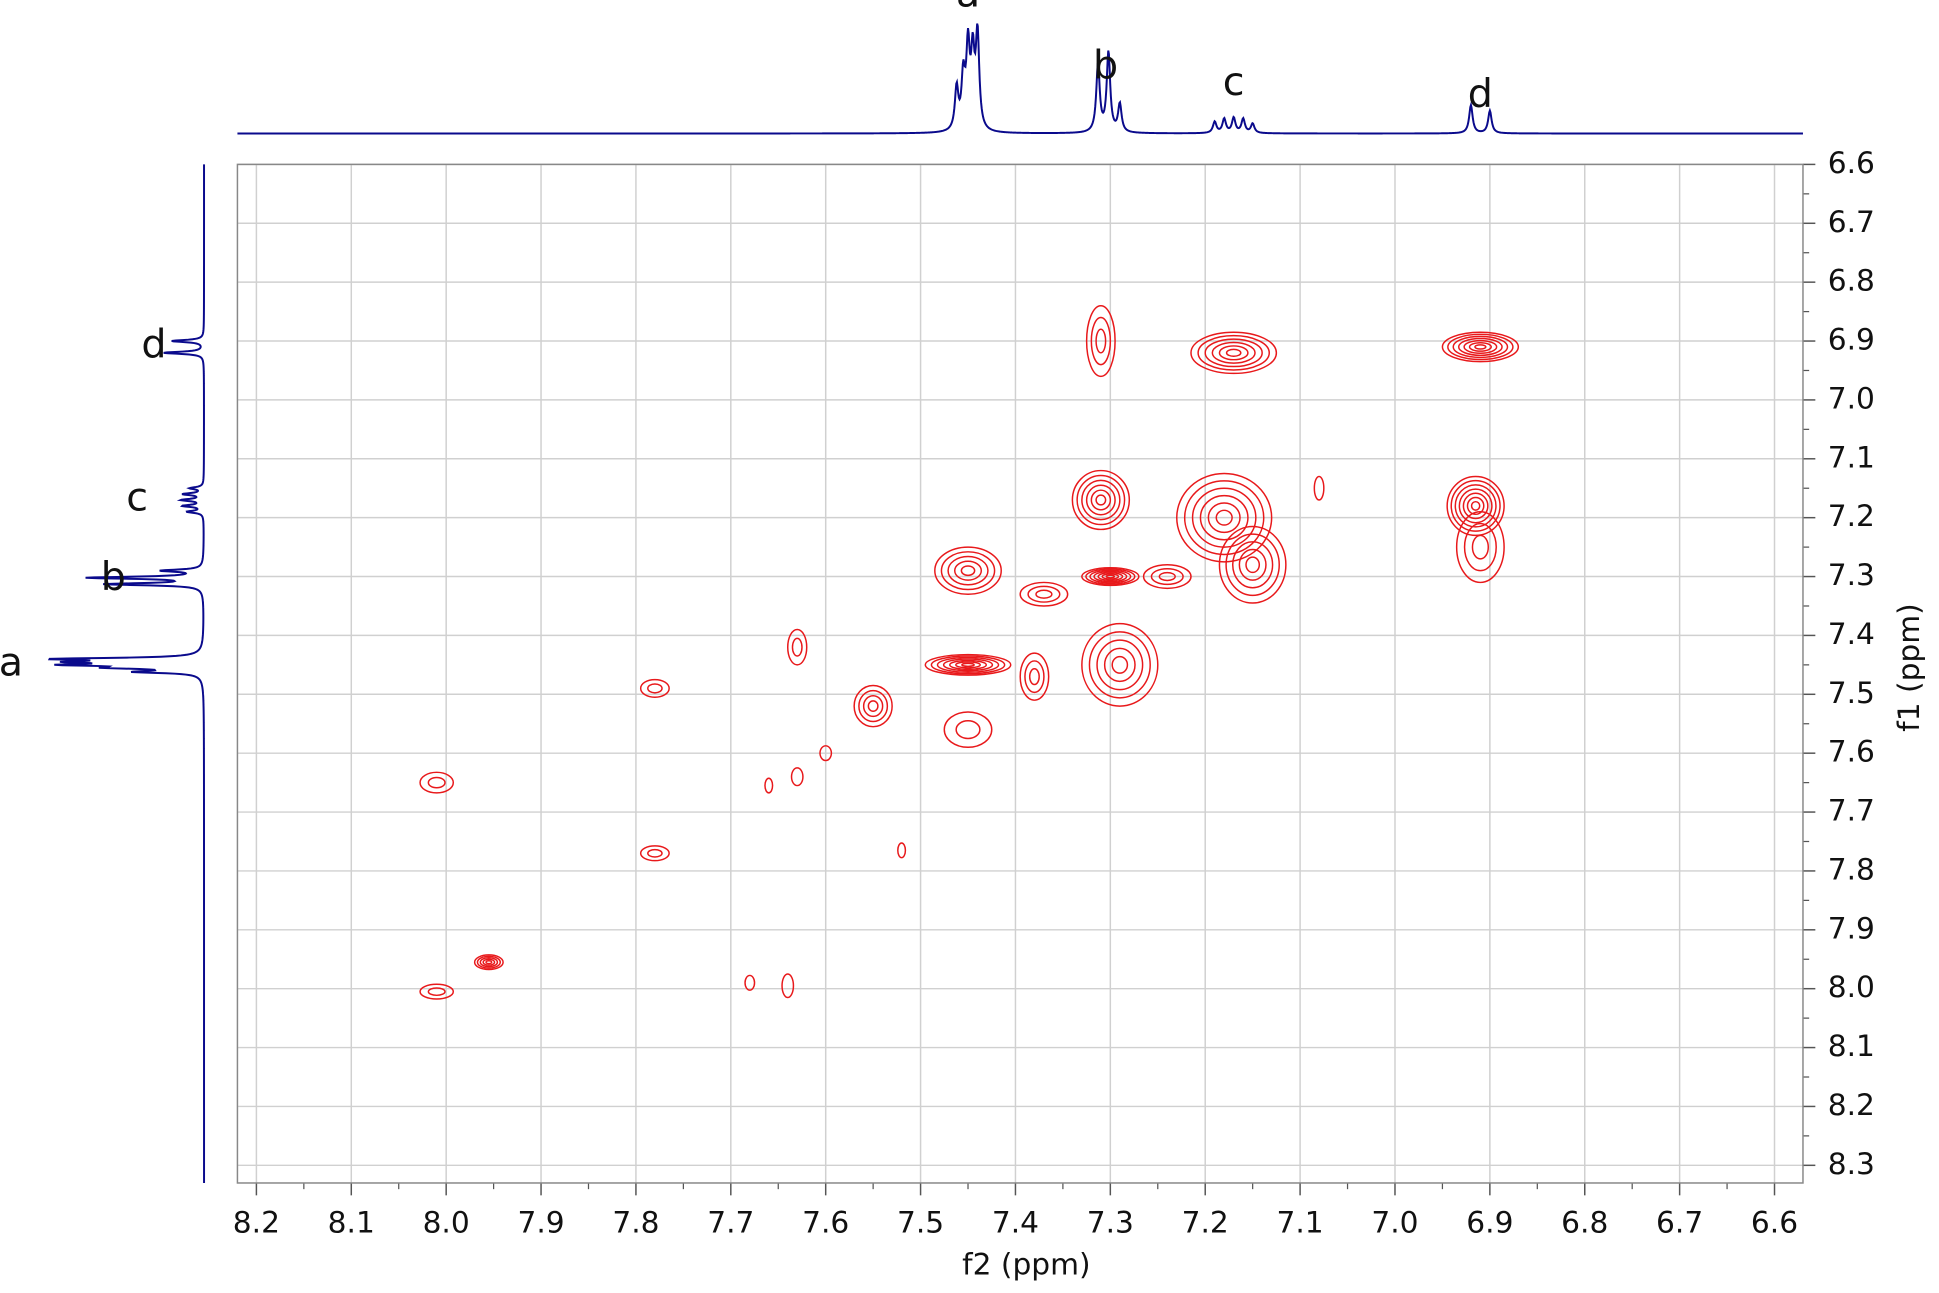 The width and height of the screenshot is (1939, 1293). Describe the element at coordinates (351, 1221) in the screenshot. I see `x-tick-label: 8.1` at that location.